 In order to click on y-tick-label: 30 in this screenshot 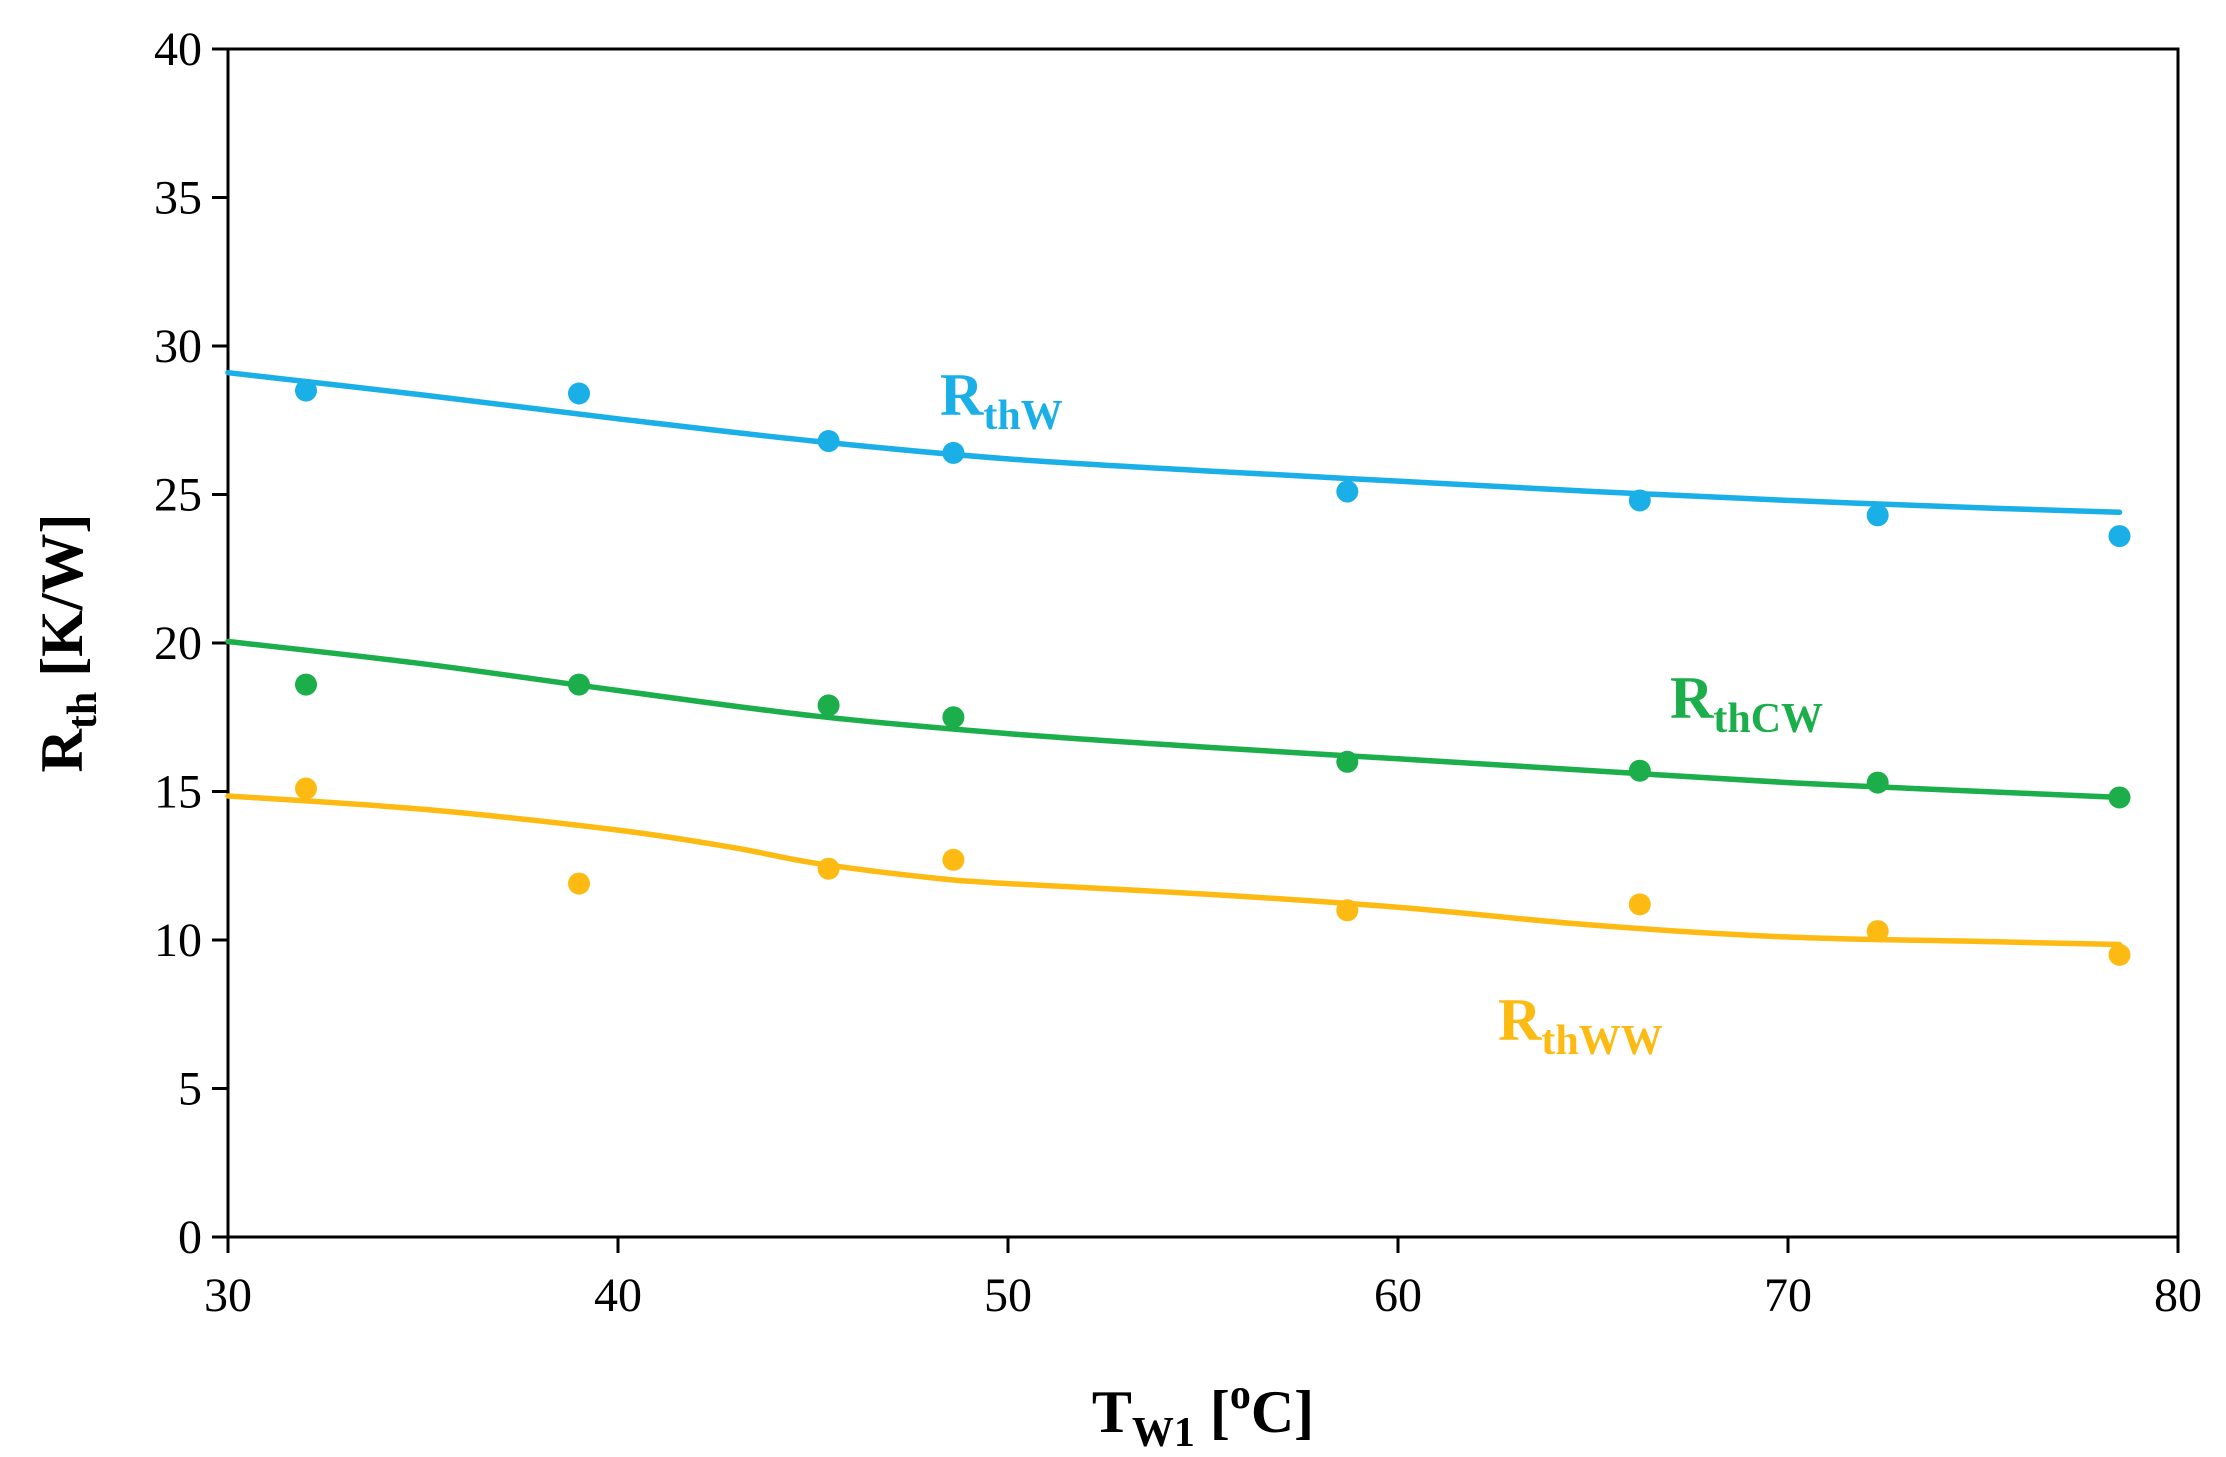, I will do `click(178, 346)`.